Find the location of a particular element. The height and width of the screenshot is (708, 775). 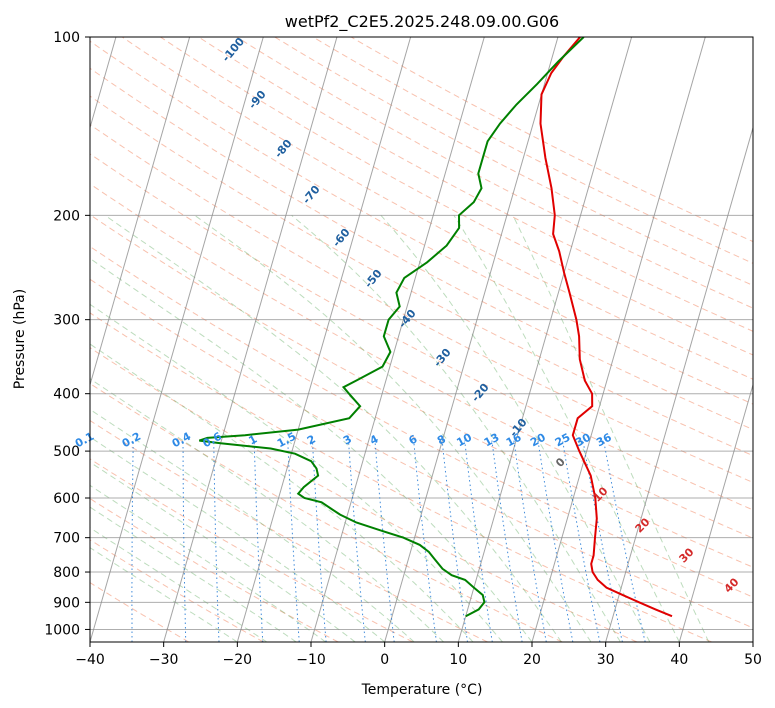

x-tick-label: −40 is located at coordinates (90, 660).